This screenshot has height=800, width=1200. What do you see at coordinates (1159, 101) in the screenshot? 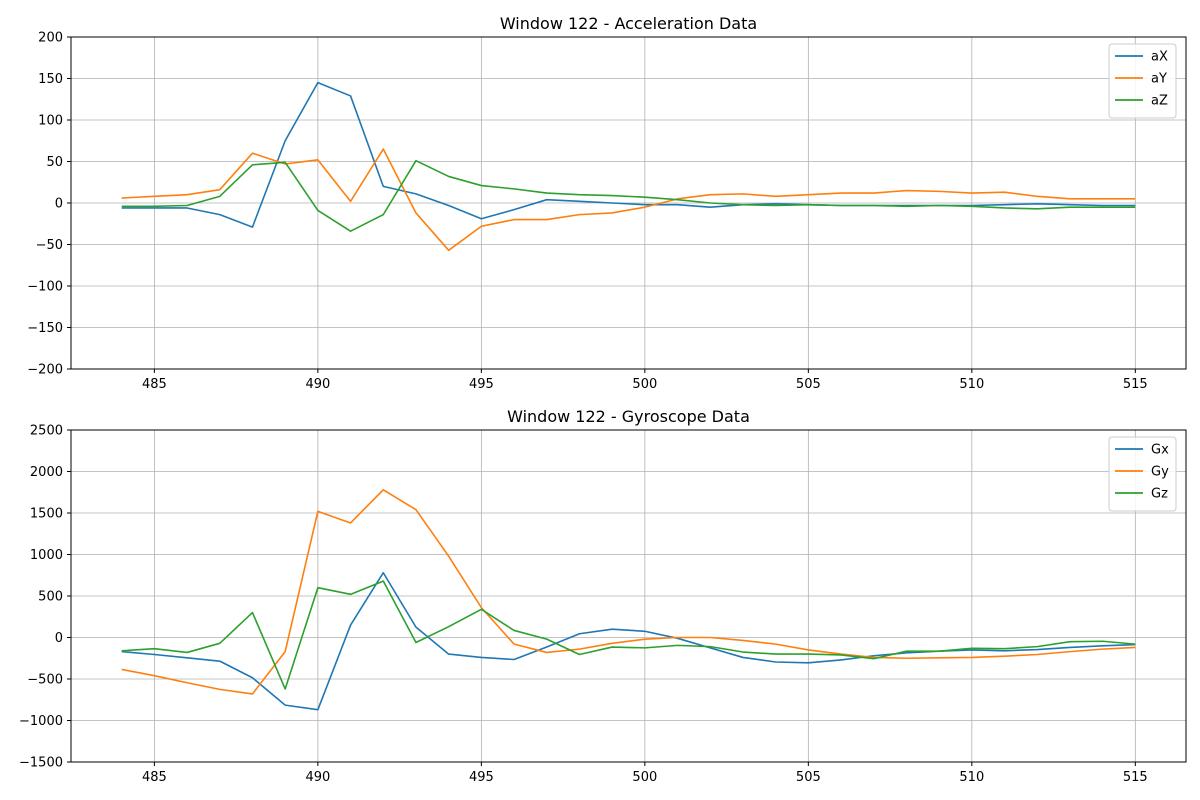
I see `legend-label: aZ` at bounding box center [1159, 101].